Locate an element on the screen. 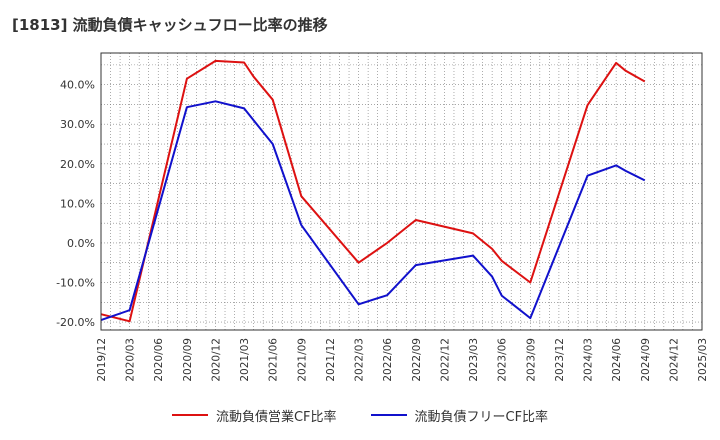 Image resolution: width=720 pixels, height=440 pixels. x-tick-label: 2021/06 is located at coordinates (274, 360).